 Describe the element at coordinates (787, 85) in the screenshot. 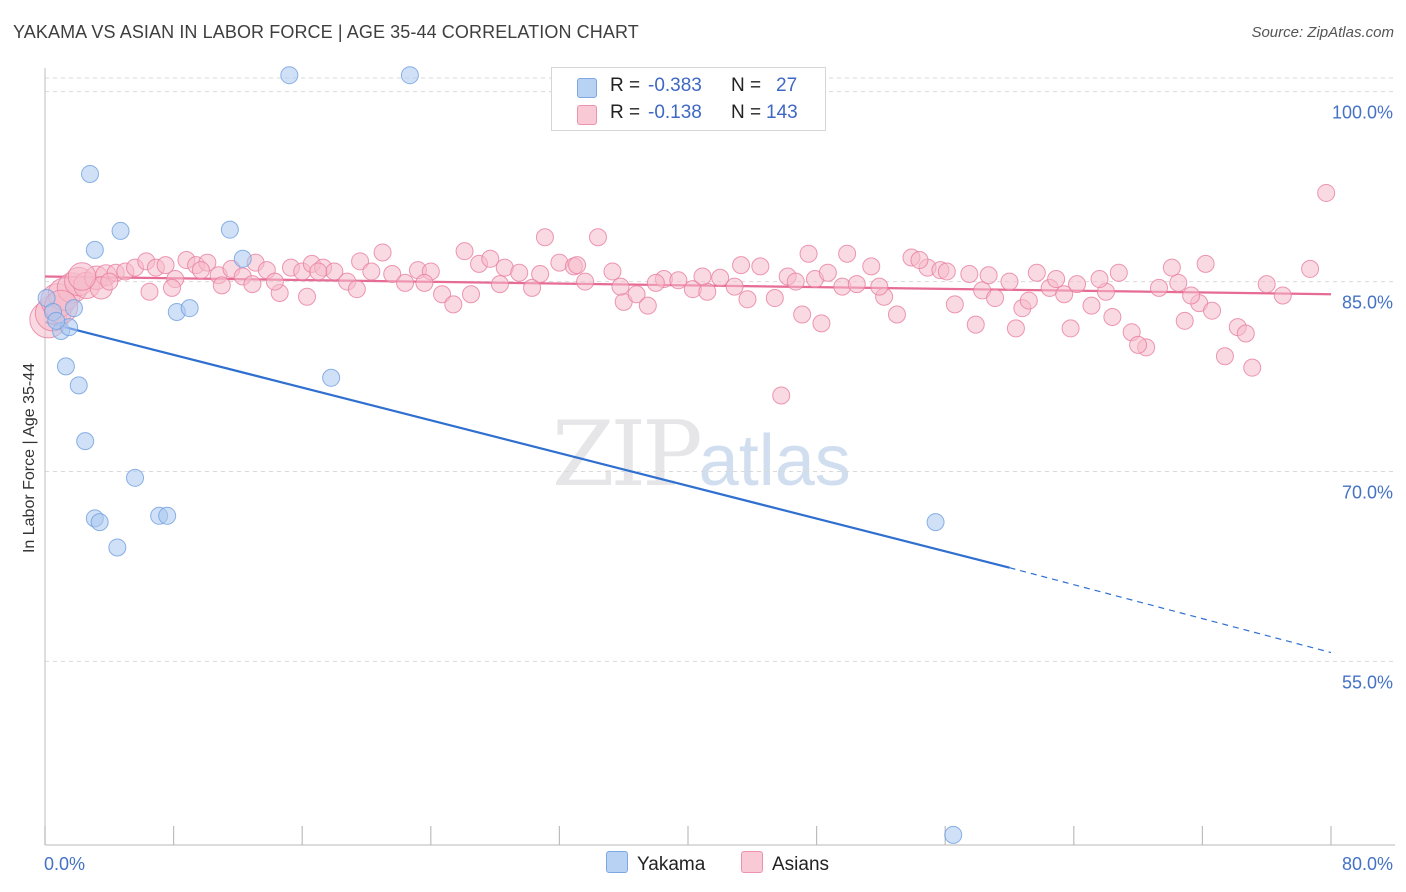

I see `legend-n-value: 27` at that location.